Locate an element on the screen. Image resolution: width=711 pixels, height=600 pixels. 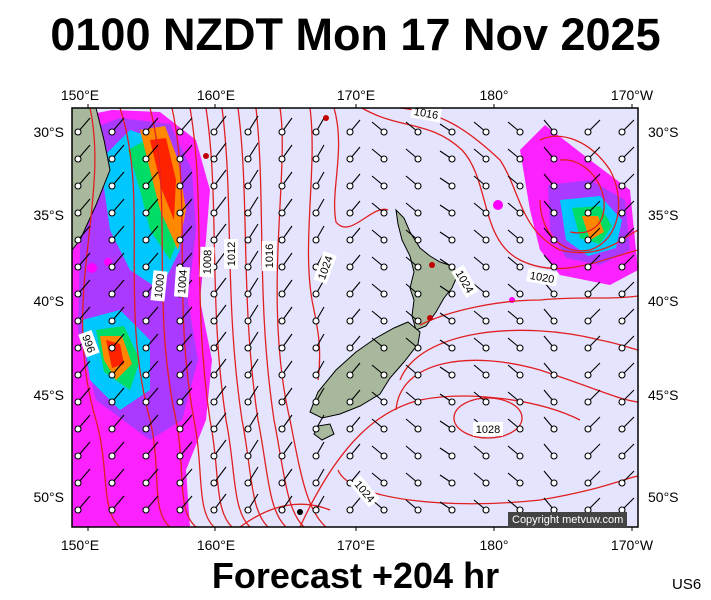
isobar-label: 1000 is located at coordinates (160, 286).